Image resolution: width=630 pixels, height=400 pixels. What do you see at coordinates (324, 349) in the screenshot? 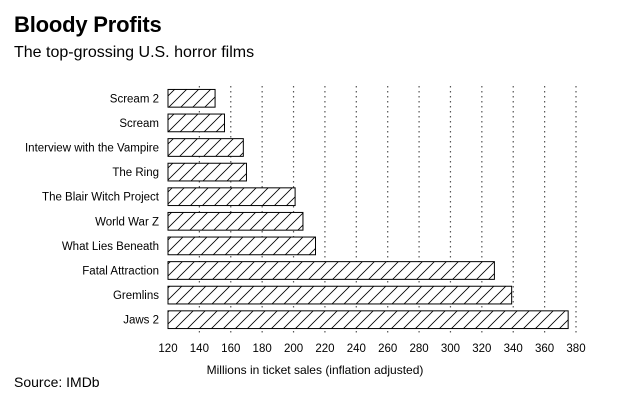
I see `x-tick-label: 220` at bounding box center [324, 349].